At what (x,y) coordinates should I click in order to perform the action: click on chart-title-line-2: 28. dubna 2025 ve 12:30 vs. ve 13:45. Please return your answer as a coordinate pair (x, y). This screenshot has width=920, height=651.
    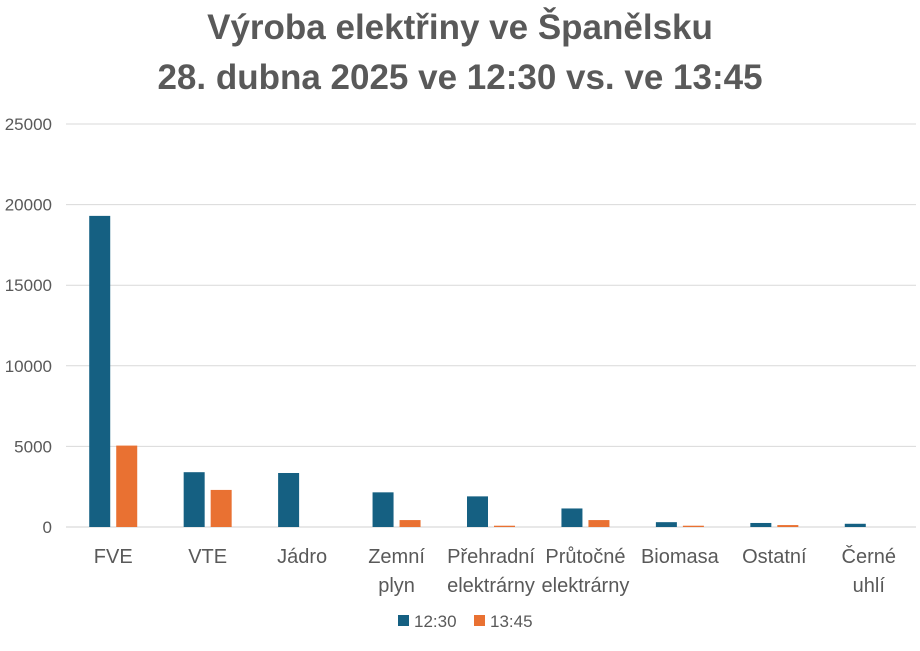
    Looking at the image, I should click on (460, 77).